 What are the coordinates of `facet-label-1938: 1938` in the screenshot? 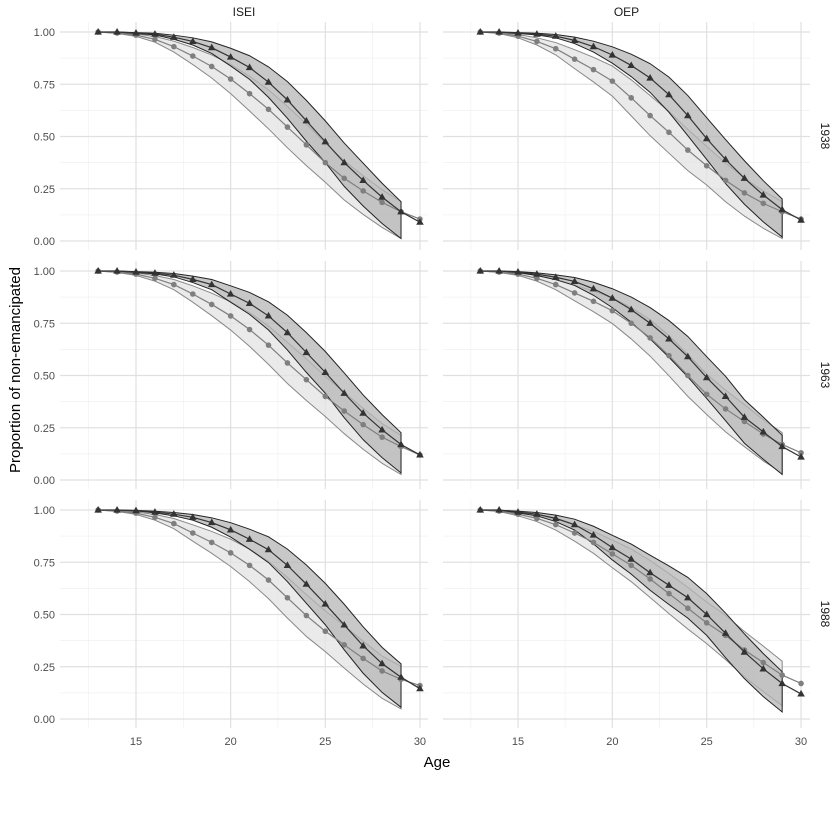 It's located at (825, 136).